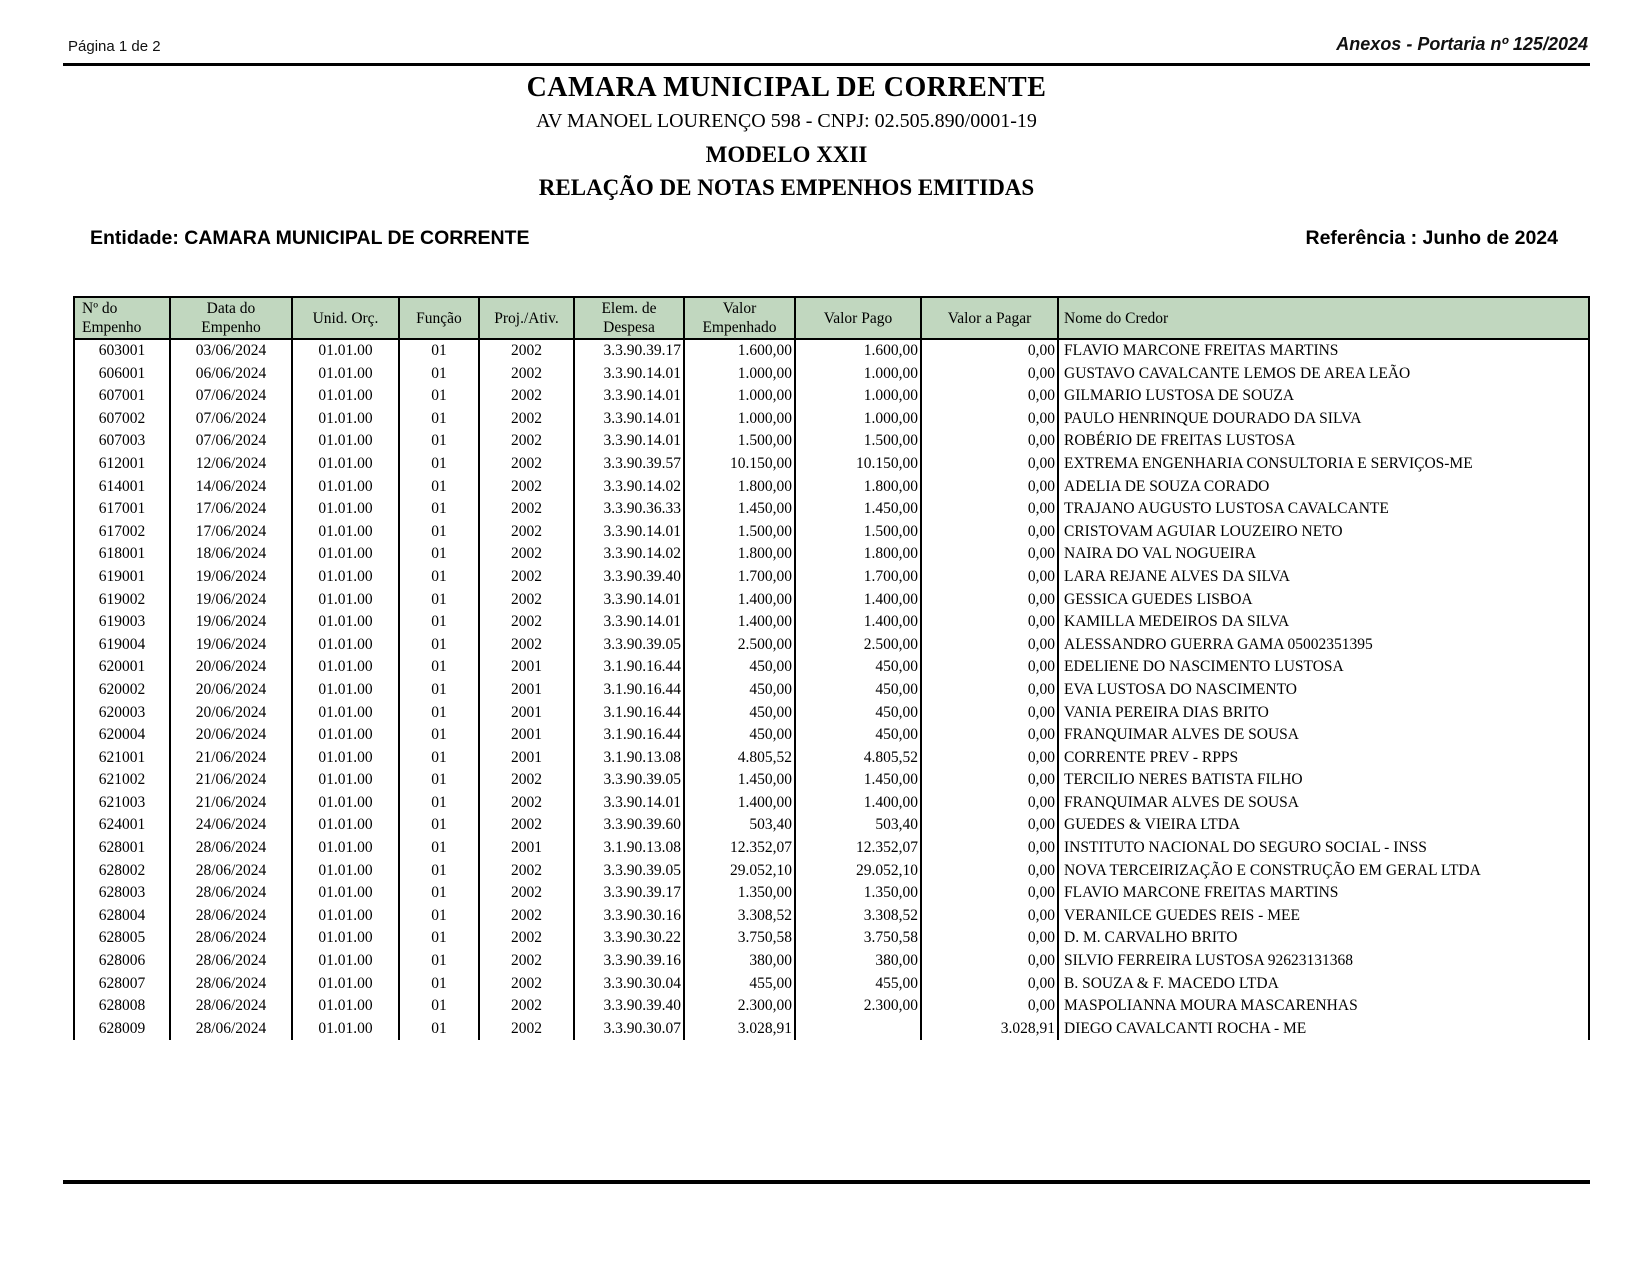  Describe the element at coordinates (122, 916) in the screenshot. I see `cell-empenho-number: 628004` at that location.